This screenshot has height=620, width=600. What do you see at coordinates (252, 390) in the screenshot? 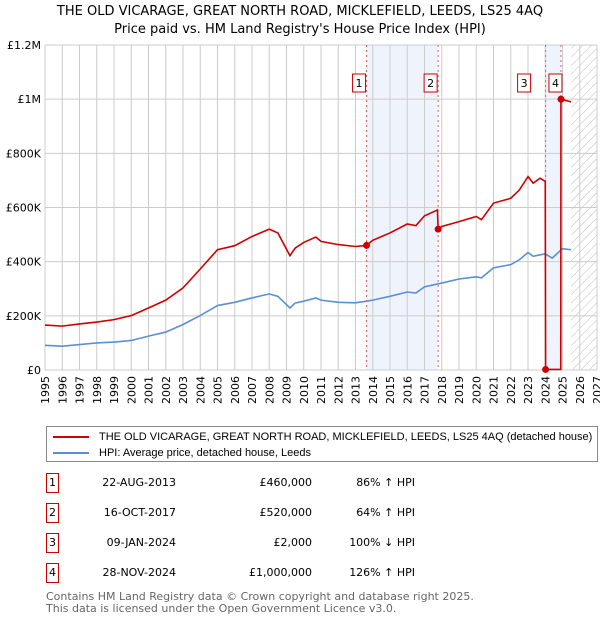
I see `x-tick-label: 2007` at bounding box center [252, 390].